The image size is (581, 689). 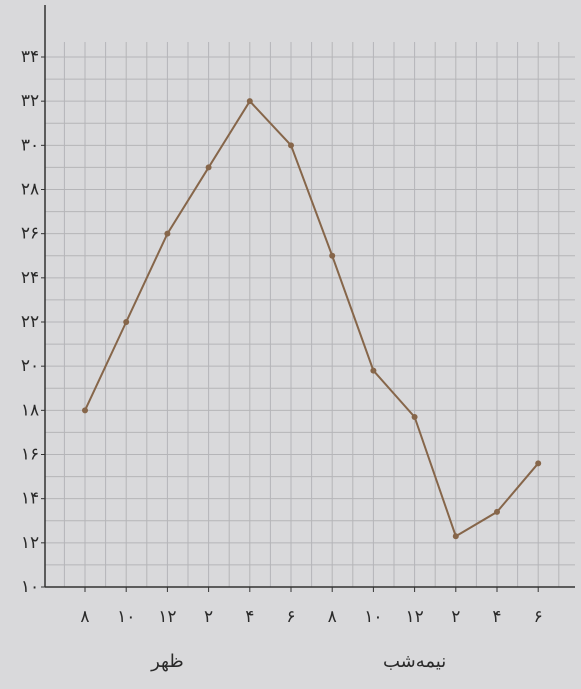 What do you see at coordinates (30, 278) in the screenshot?
I see `y-tick-label: ۲۴` at bounding box center [30, 278].